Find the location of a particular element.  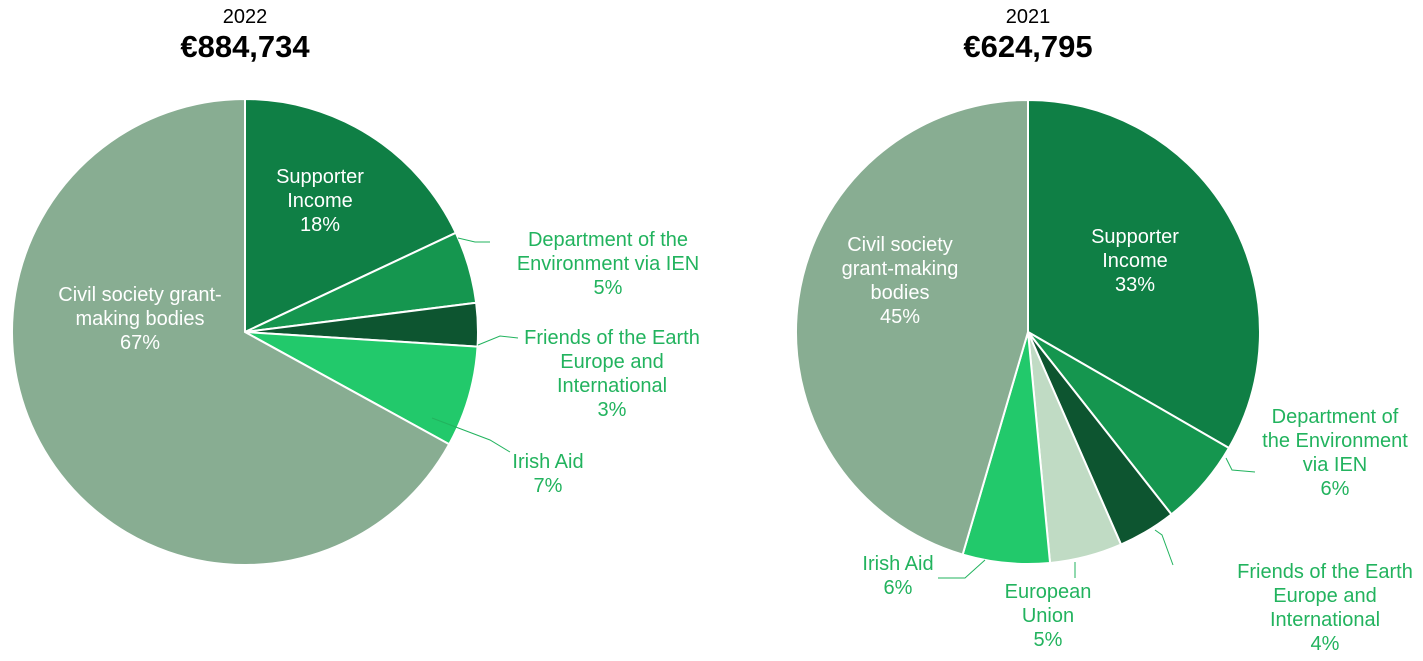

slice-label: Supporter Income 33% is located at coordinates (1135, 261).